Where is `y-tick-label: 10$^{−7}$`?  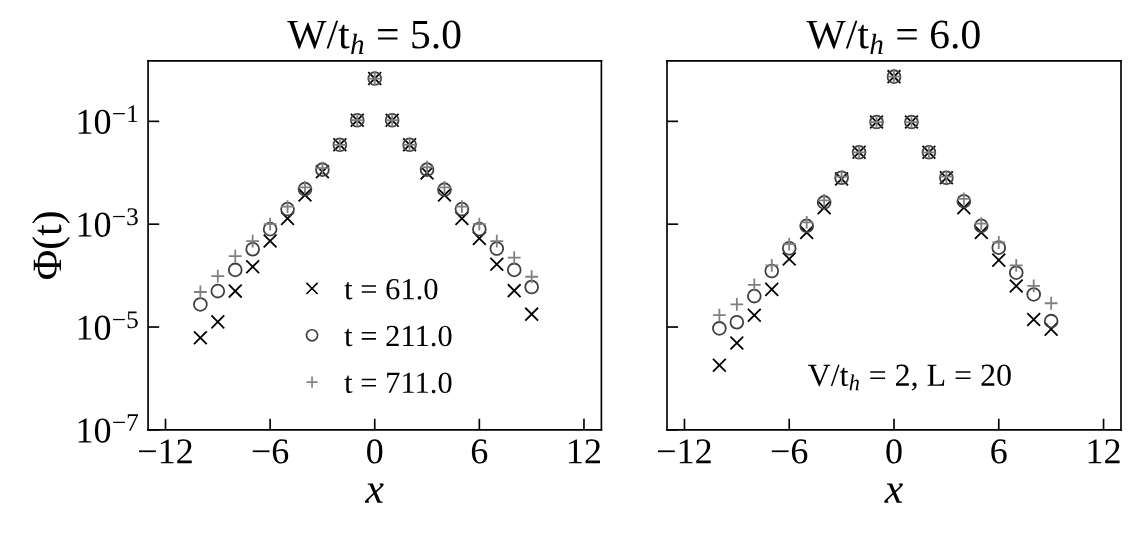
y-tick-label: 10$^{−7}$ is located at coordinates (108, 428).